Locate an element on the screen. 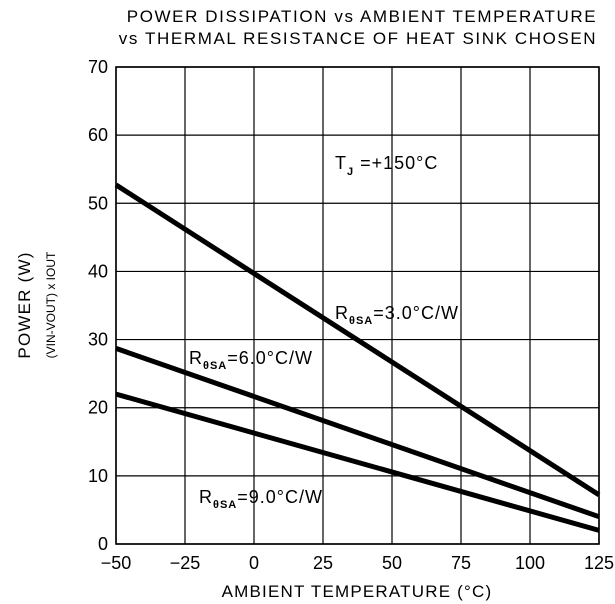 Image resolution: width=615 pixels, height=604 pixels. annotation-r3-main: R is located at coordinates (342, 313).